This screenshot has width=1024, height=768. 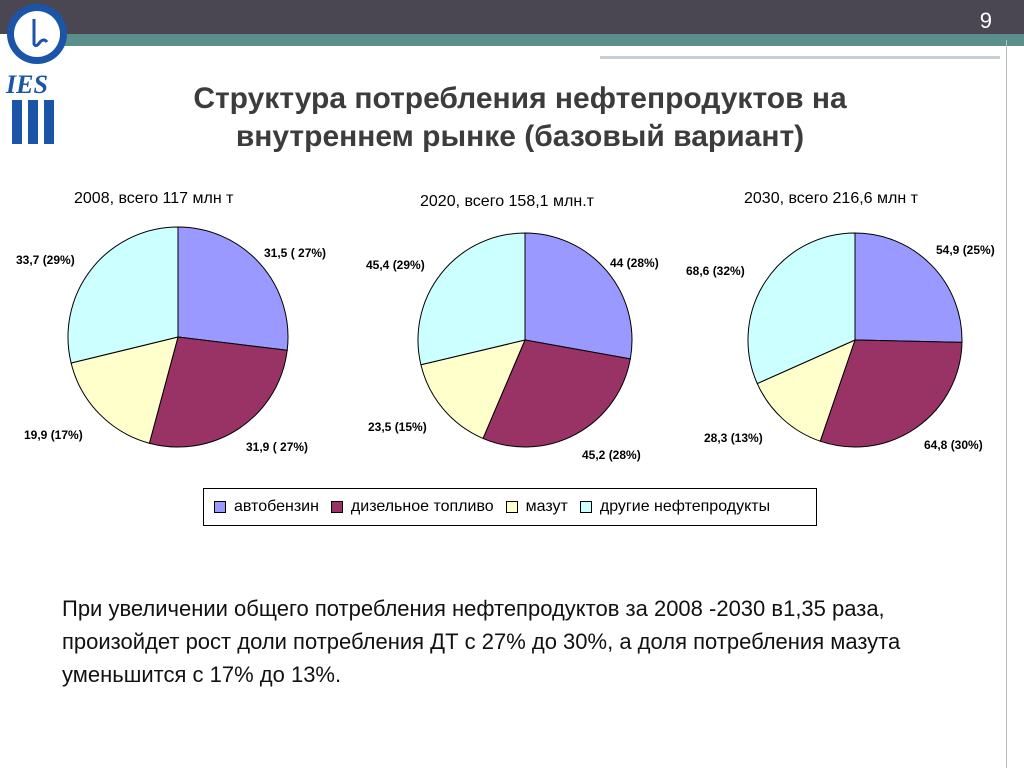 I want to click on pie-2020-title: 2020, всего 158,1 млн.т, so click(x=507, y=201).